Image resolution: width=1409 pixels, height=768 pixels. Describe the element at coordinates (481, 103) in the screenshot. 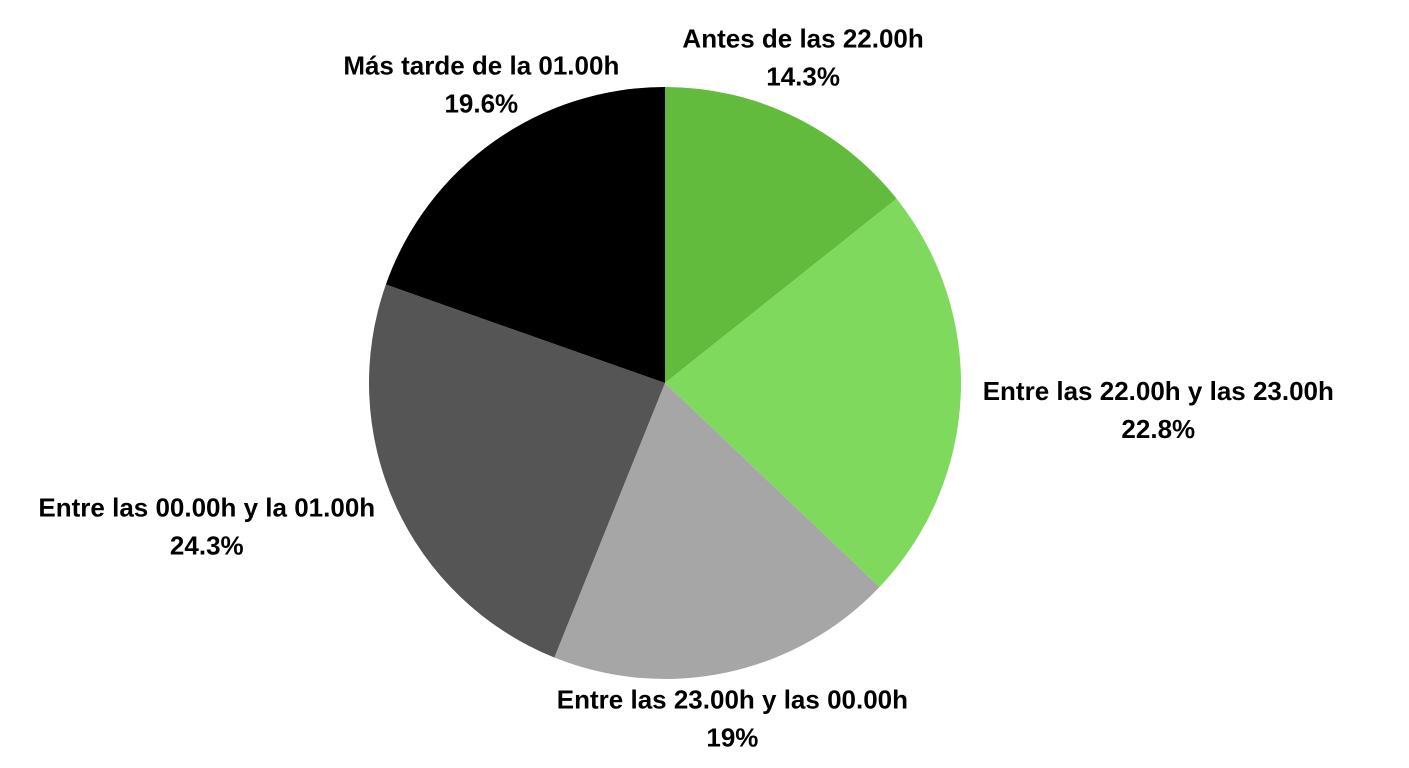

I see `slice-value: 19.6%` at that location.